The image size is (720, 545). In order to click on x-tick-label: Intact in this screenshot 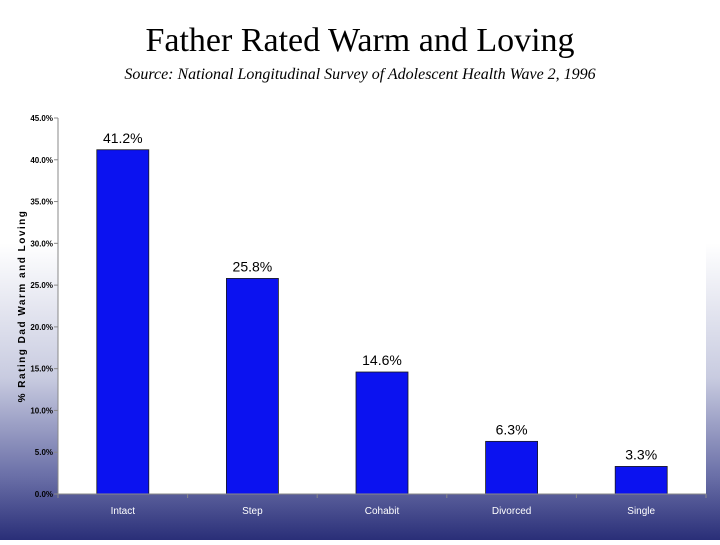, I will do `click(123, 511)`.